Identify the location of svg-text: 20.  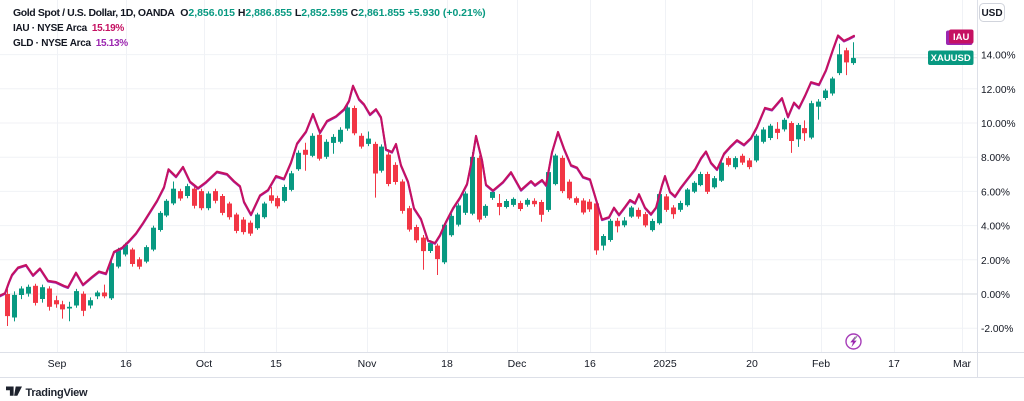
(752, 364).